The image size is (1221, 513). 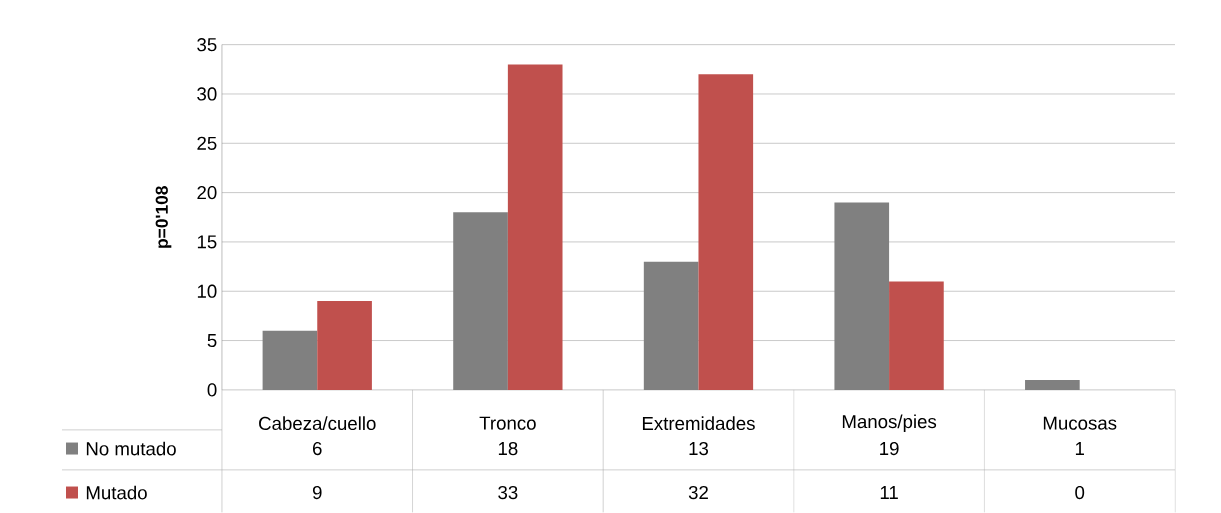 I want to click on y-tick-label: 10, so click(x=207, y=291).